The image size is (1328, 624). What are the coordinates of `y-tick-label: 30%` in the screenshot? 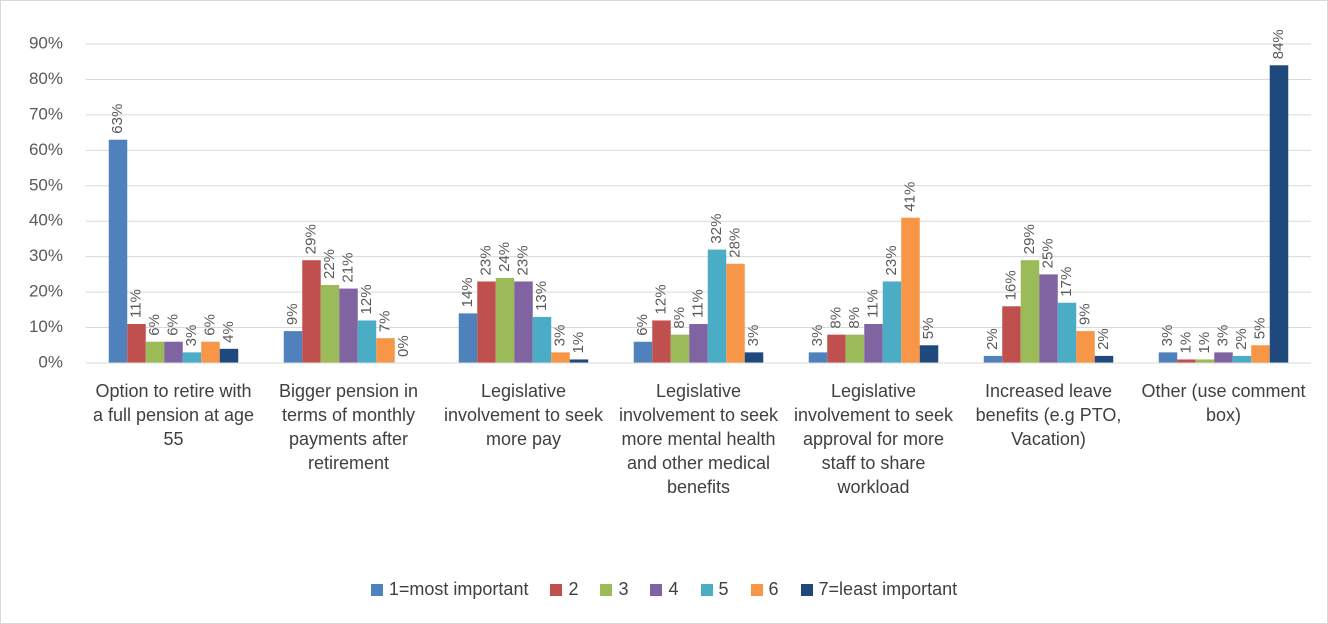 It's located at (46, 255).